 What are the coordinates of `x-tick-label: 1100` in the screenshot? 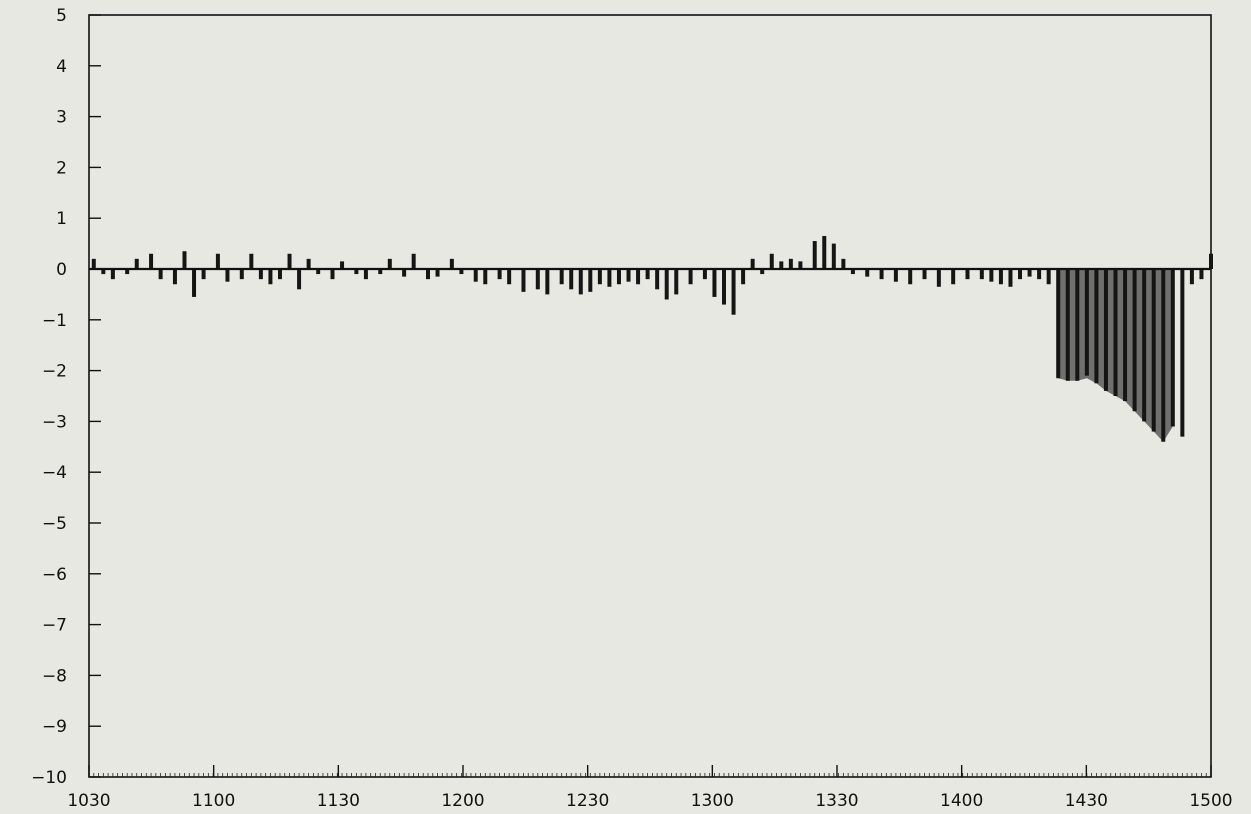 It's located at (213, 801).